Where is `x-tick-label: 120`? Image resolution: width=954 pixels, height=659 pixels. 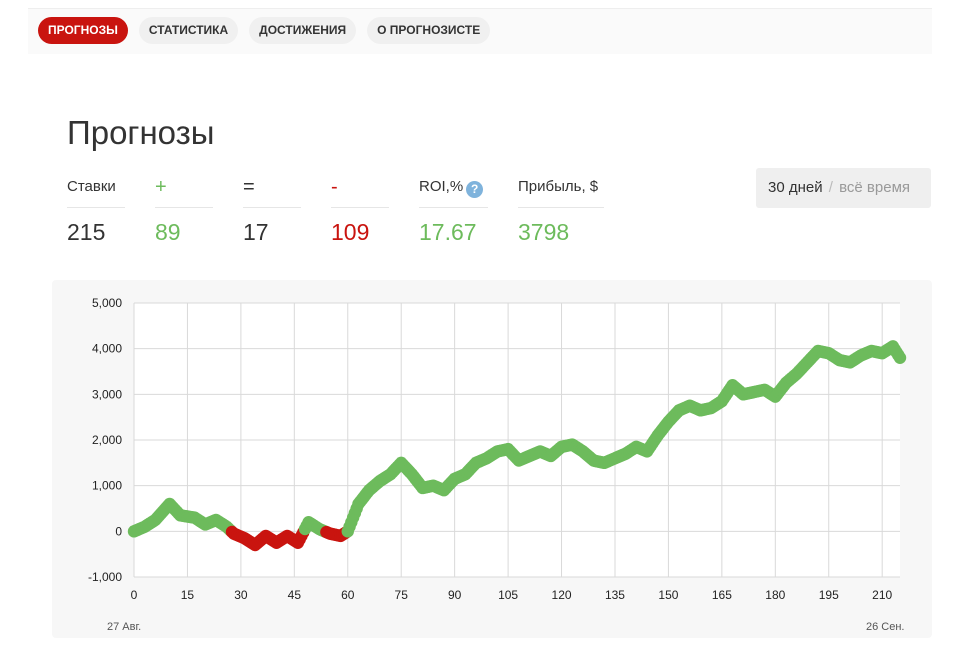 x-tick-label: 120 is located at coordinates (562, 595).